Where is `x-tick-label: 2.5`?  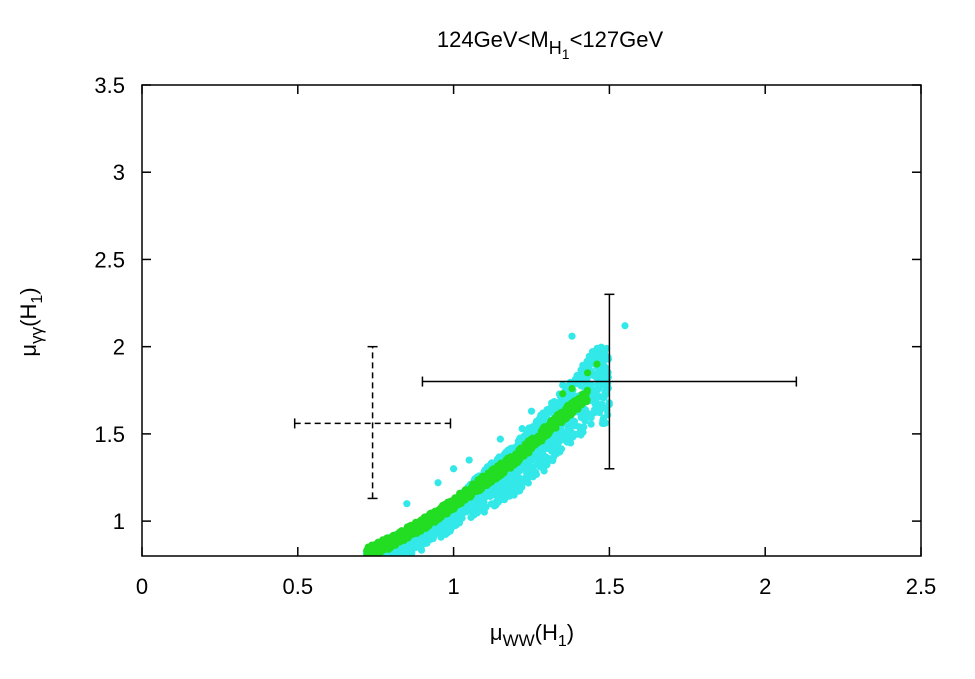
x-tick-label: 2.5 is located at coordinates (921, 586).